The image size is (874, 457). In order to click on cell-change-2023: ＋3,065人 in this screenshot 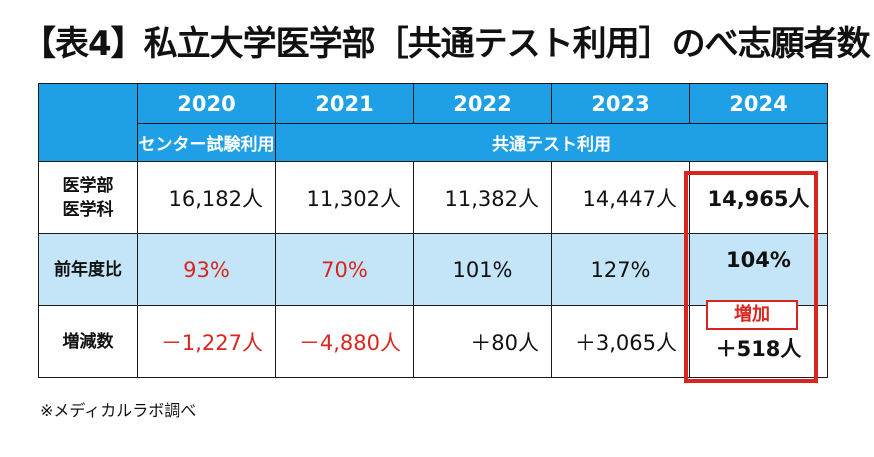, I will do `click(620, 341)`.